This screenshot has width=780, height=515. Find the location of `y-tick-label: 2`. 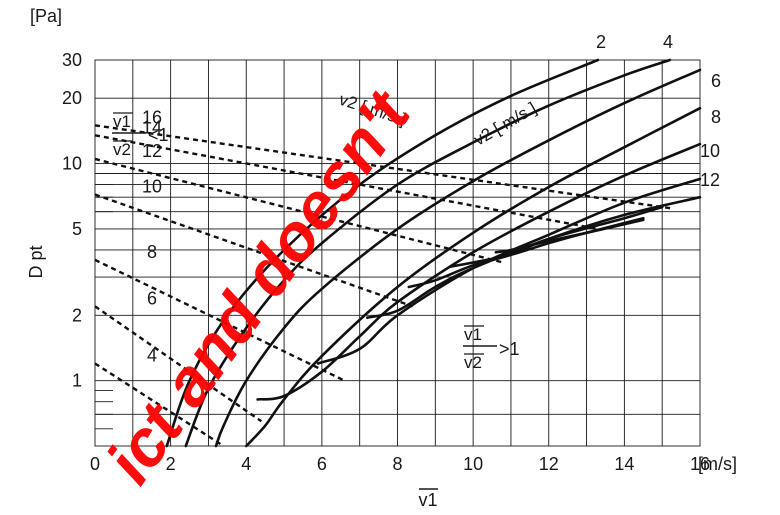

y-tick-label: 2 is located at coordinates (77, 315).